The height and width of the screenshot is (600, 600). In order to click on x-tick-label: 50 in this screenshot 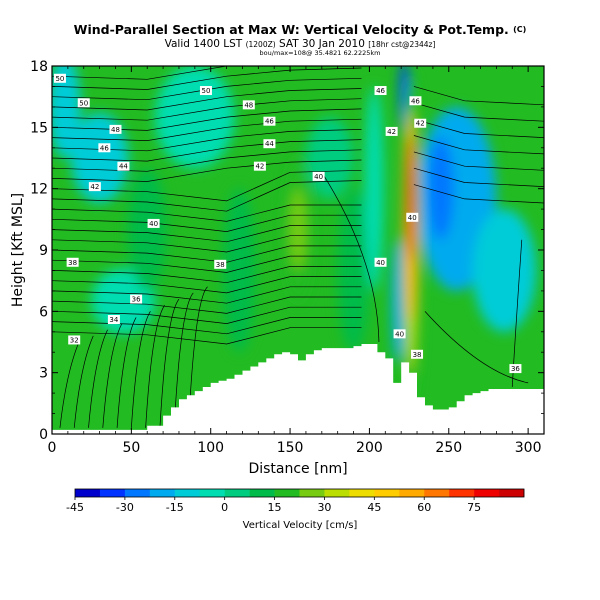, I will do `click(131, 448)`.